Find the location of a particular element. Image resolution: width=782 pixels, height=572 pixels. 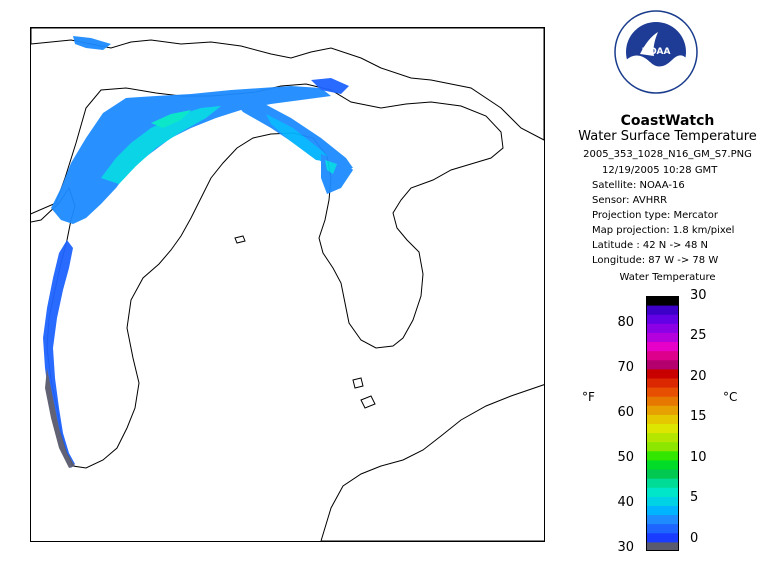

noaa-logo-icon: NOAA is located at coordinates (656, 52).